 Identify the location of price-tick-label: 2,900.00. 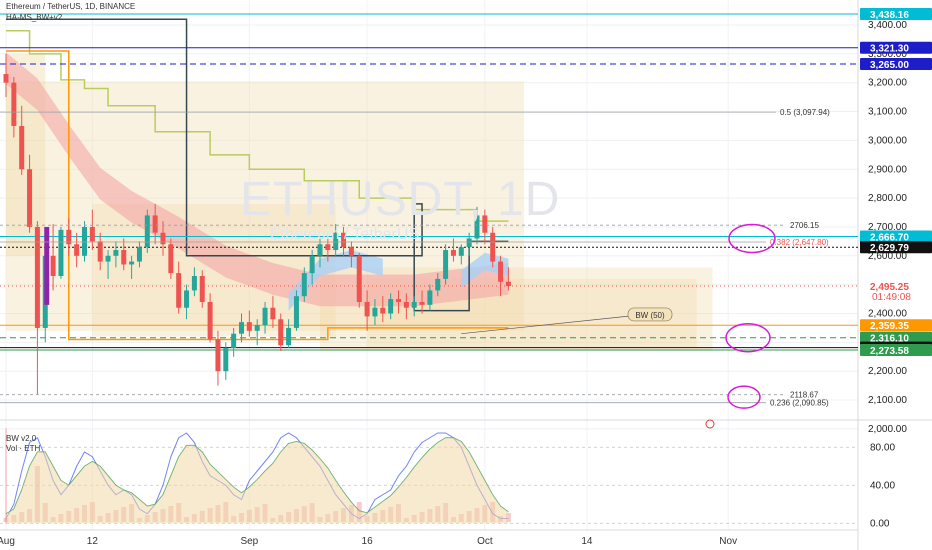
(887, 169).